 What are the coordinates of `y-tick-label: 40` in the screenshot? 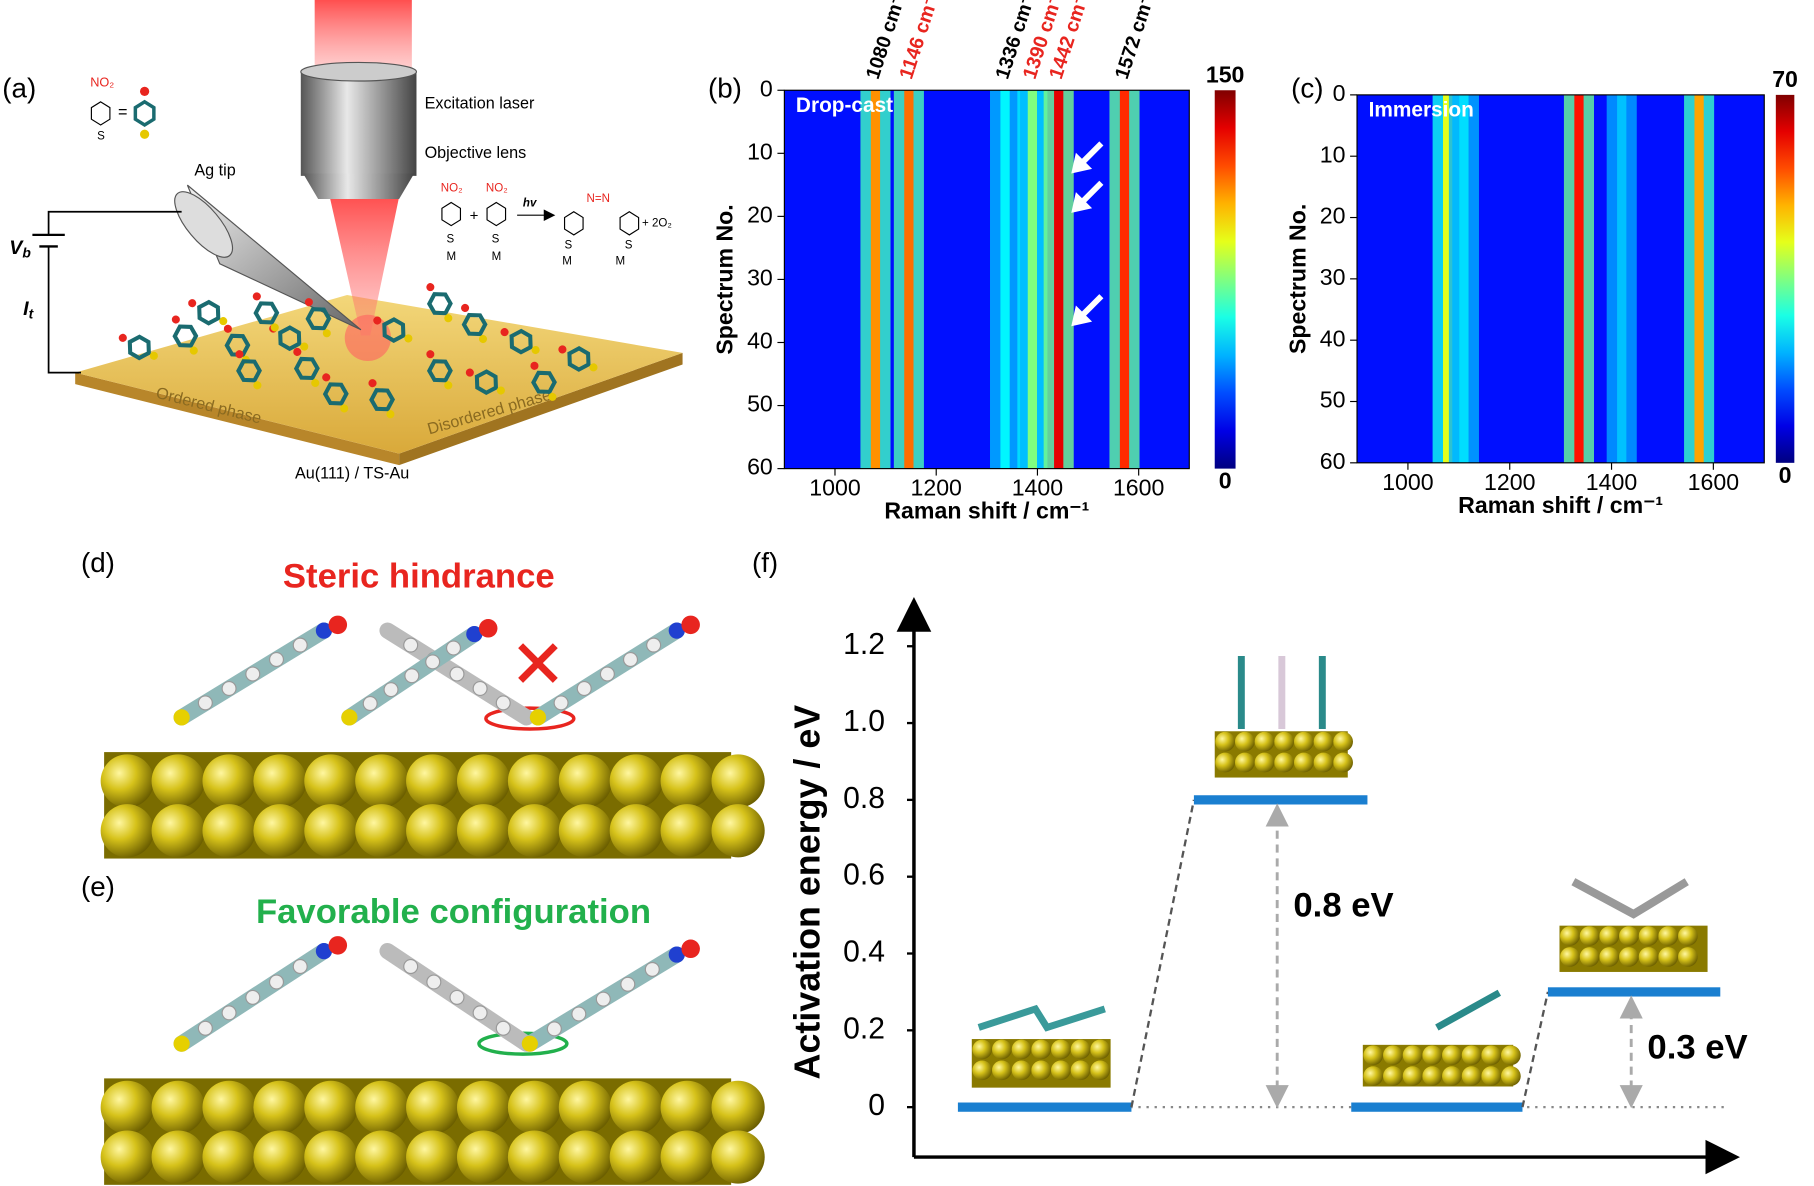 It's located at (760, 341).